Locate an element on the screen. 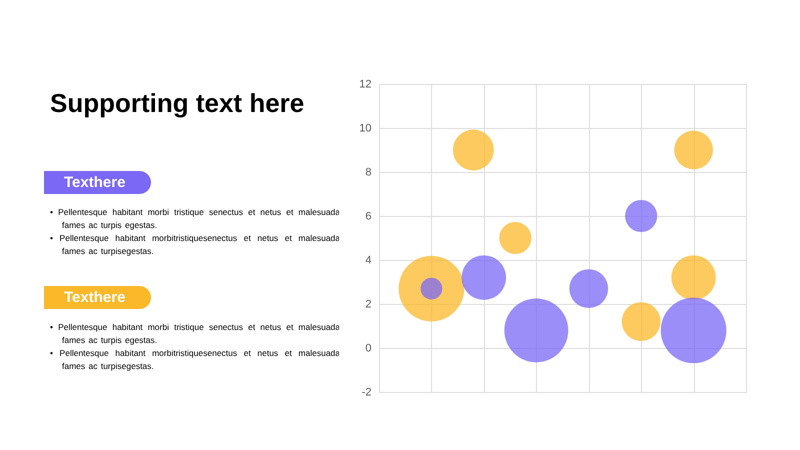  y-tick-label: -2 is located at coordinates (367, 392).